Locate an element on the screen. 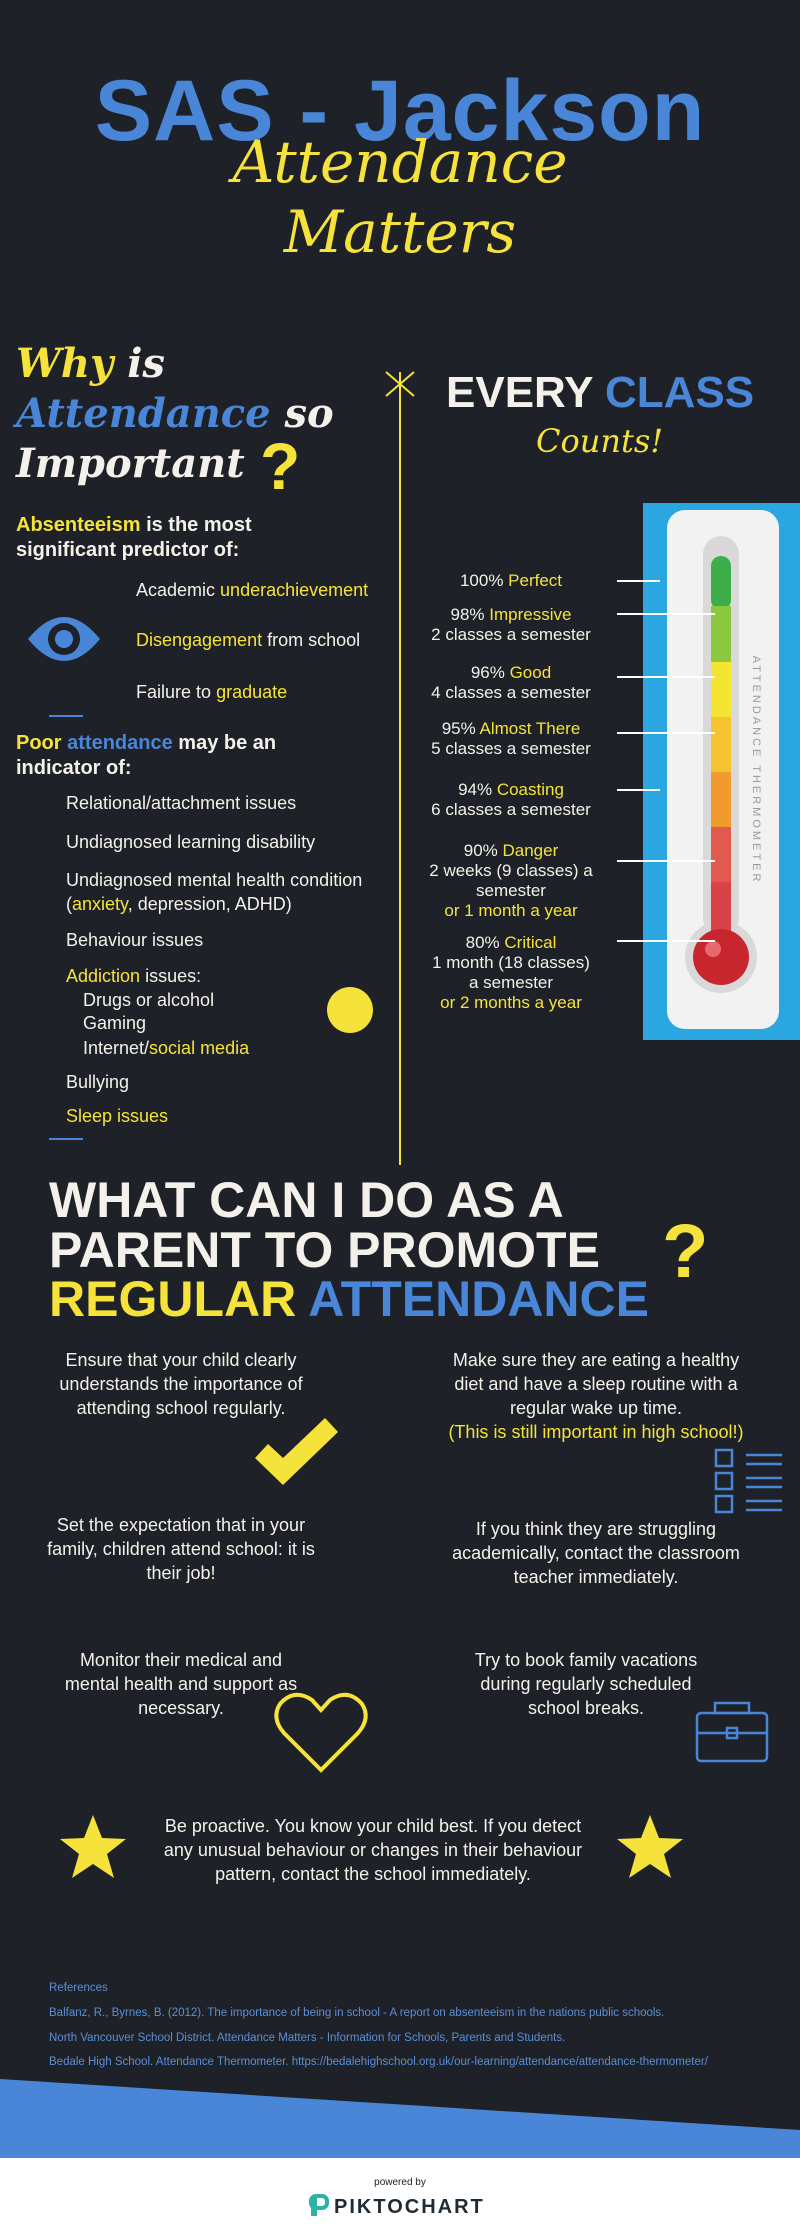 Image resolution: width=800 pixels, height=2240 pixels. level: 95% Almost There 5 classes a semester is located at coordinates (511, 739).